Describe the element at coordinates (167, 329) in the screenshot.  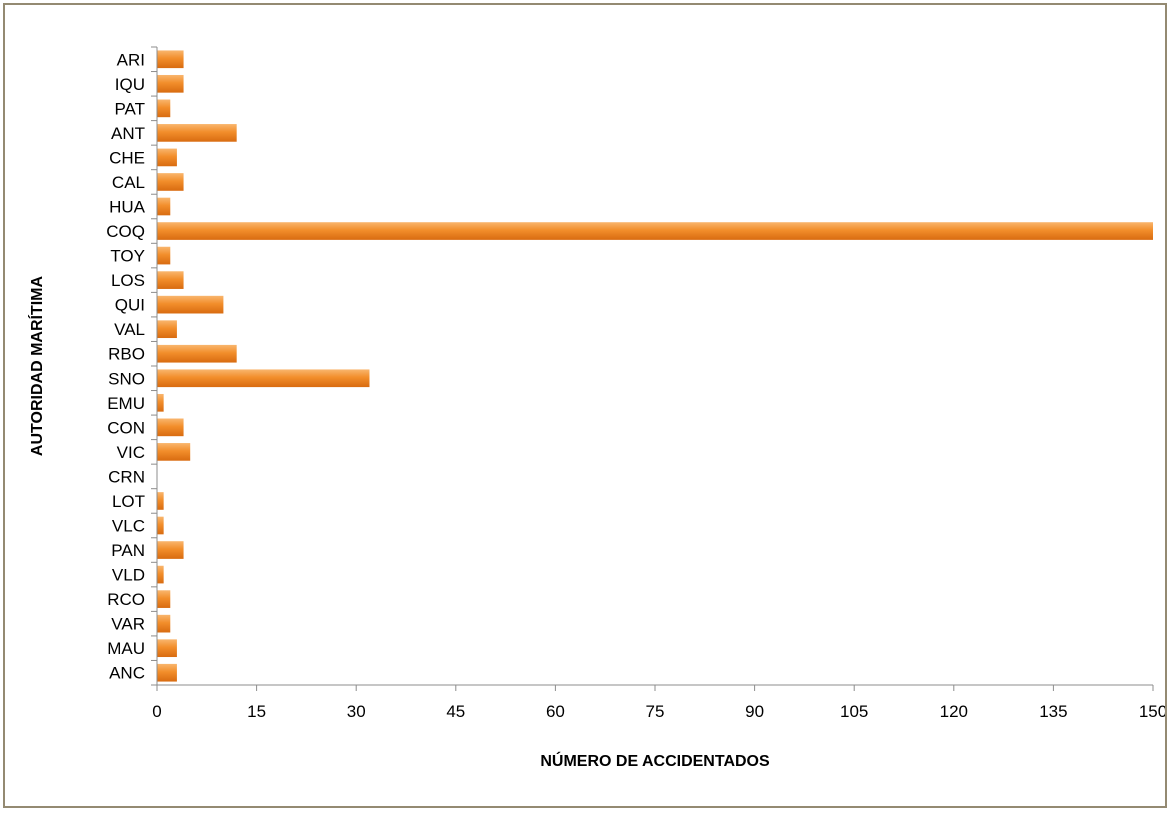
I see `bar-val` at that location.